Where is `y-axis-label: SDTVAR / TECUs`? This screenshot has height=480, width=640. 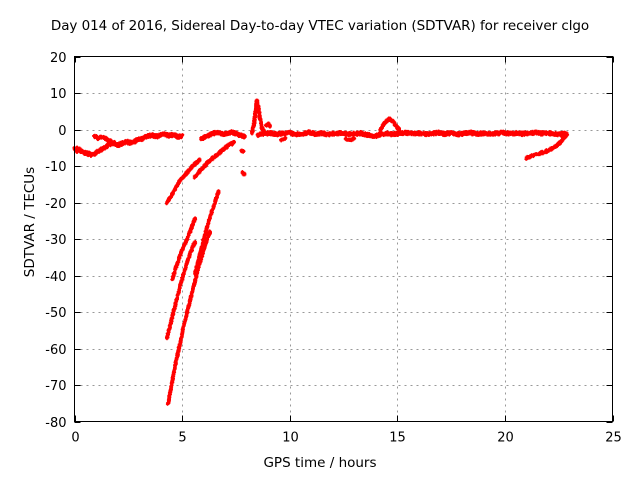 y-axis-label: SDTVAR / TECUs is located at coordinates (30, 222).